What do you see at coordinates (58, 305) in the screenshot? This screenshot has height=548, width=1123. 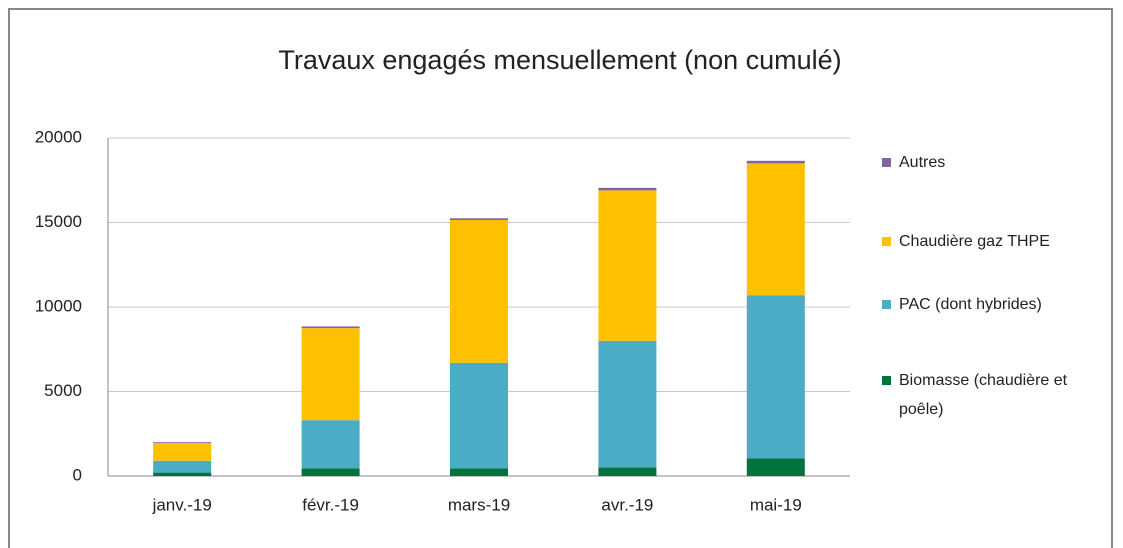 I see `y-tick-label: 10000` at bounding box center [58, 305].